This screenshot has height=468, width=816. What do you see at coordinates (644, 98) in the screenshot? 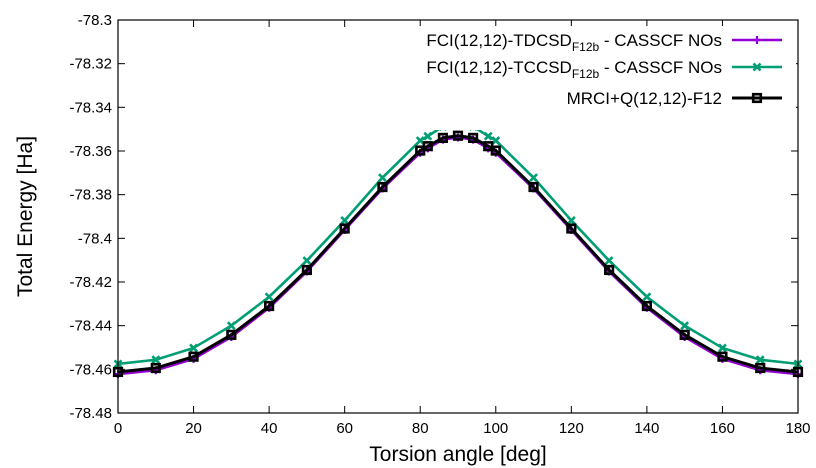
I see `legend-label: MRCI+Q(12,12)-F12` at bounding box center [644, 98].